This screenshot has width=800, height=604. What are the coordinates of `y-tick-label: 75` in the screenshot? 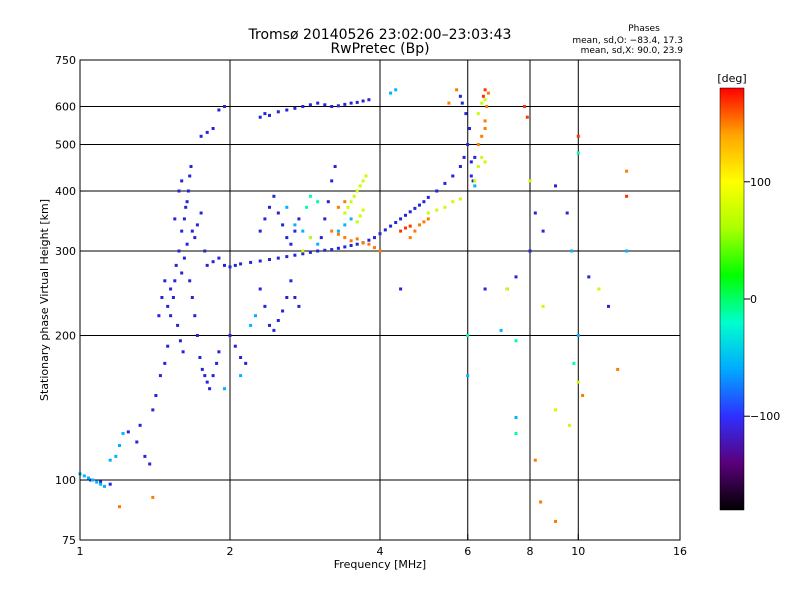 It's located at (69, 540).